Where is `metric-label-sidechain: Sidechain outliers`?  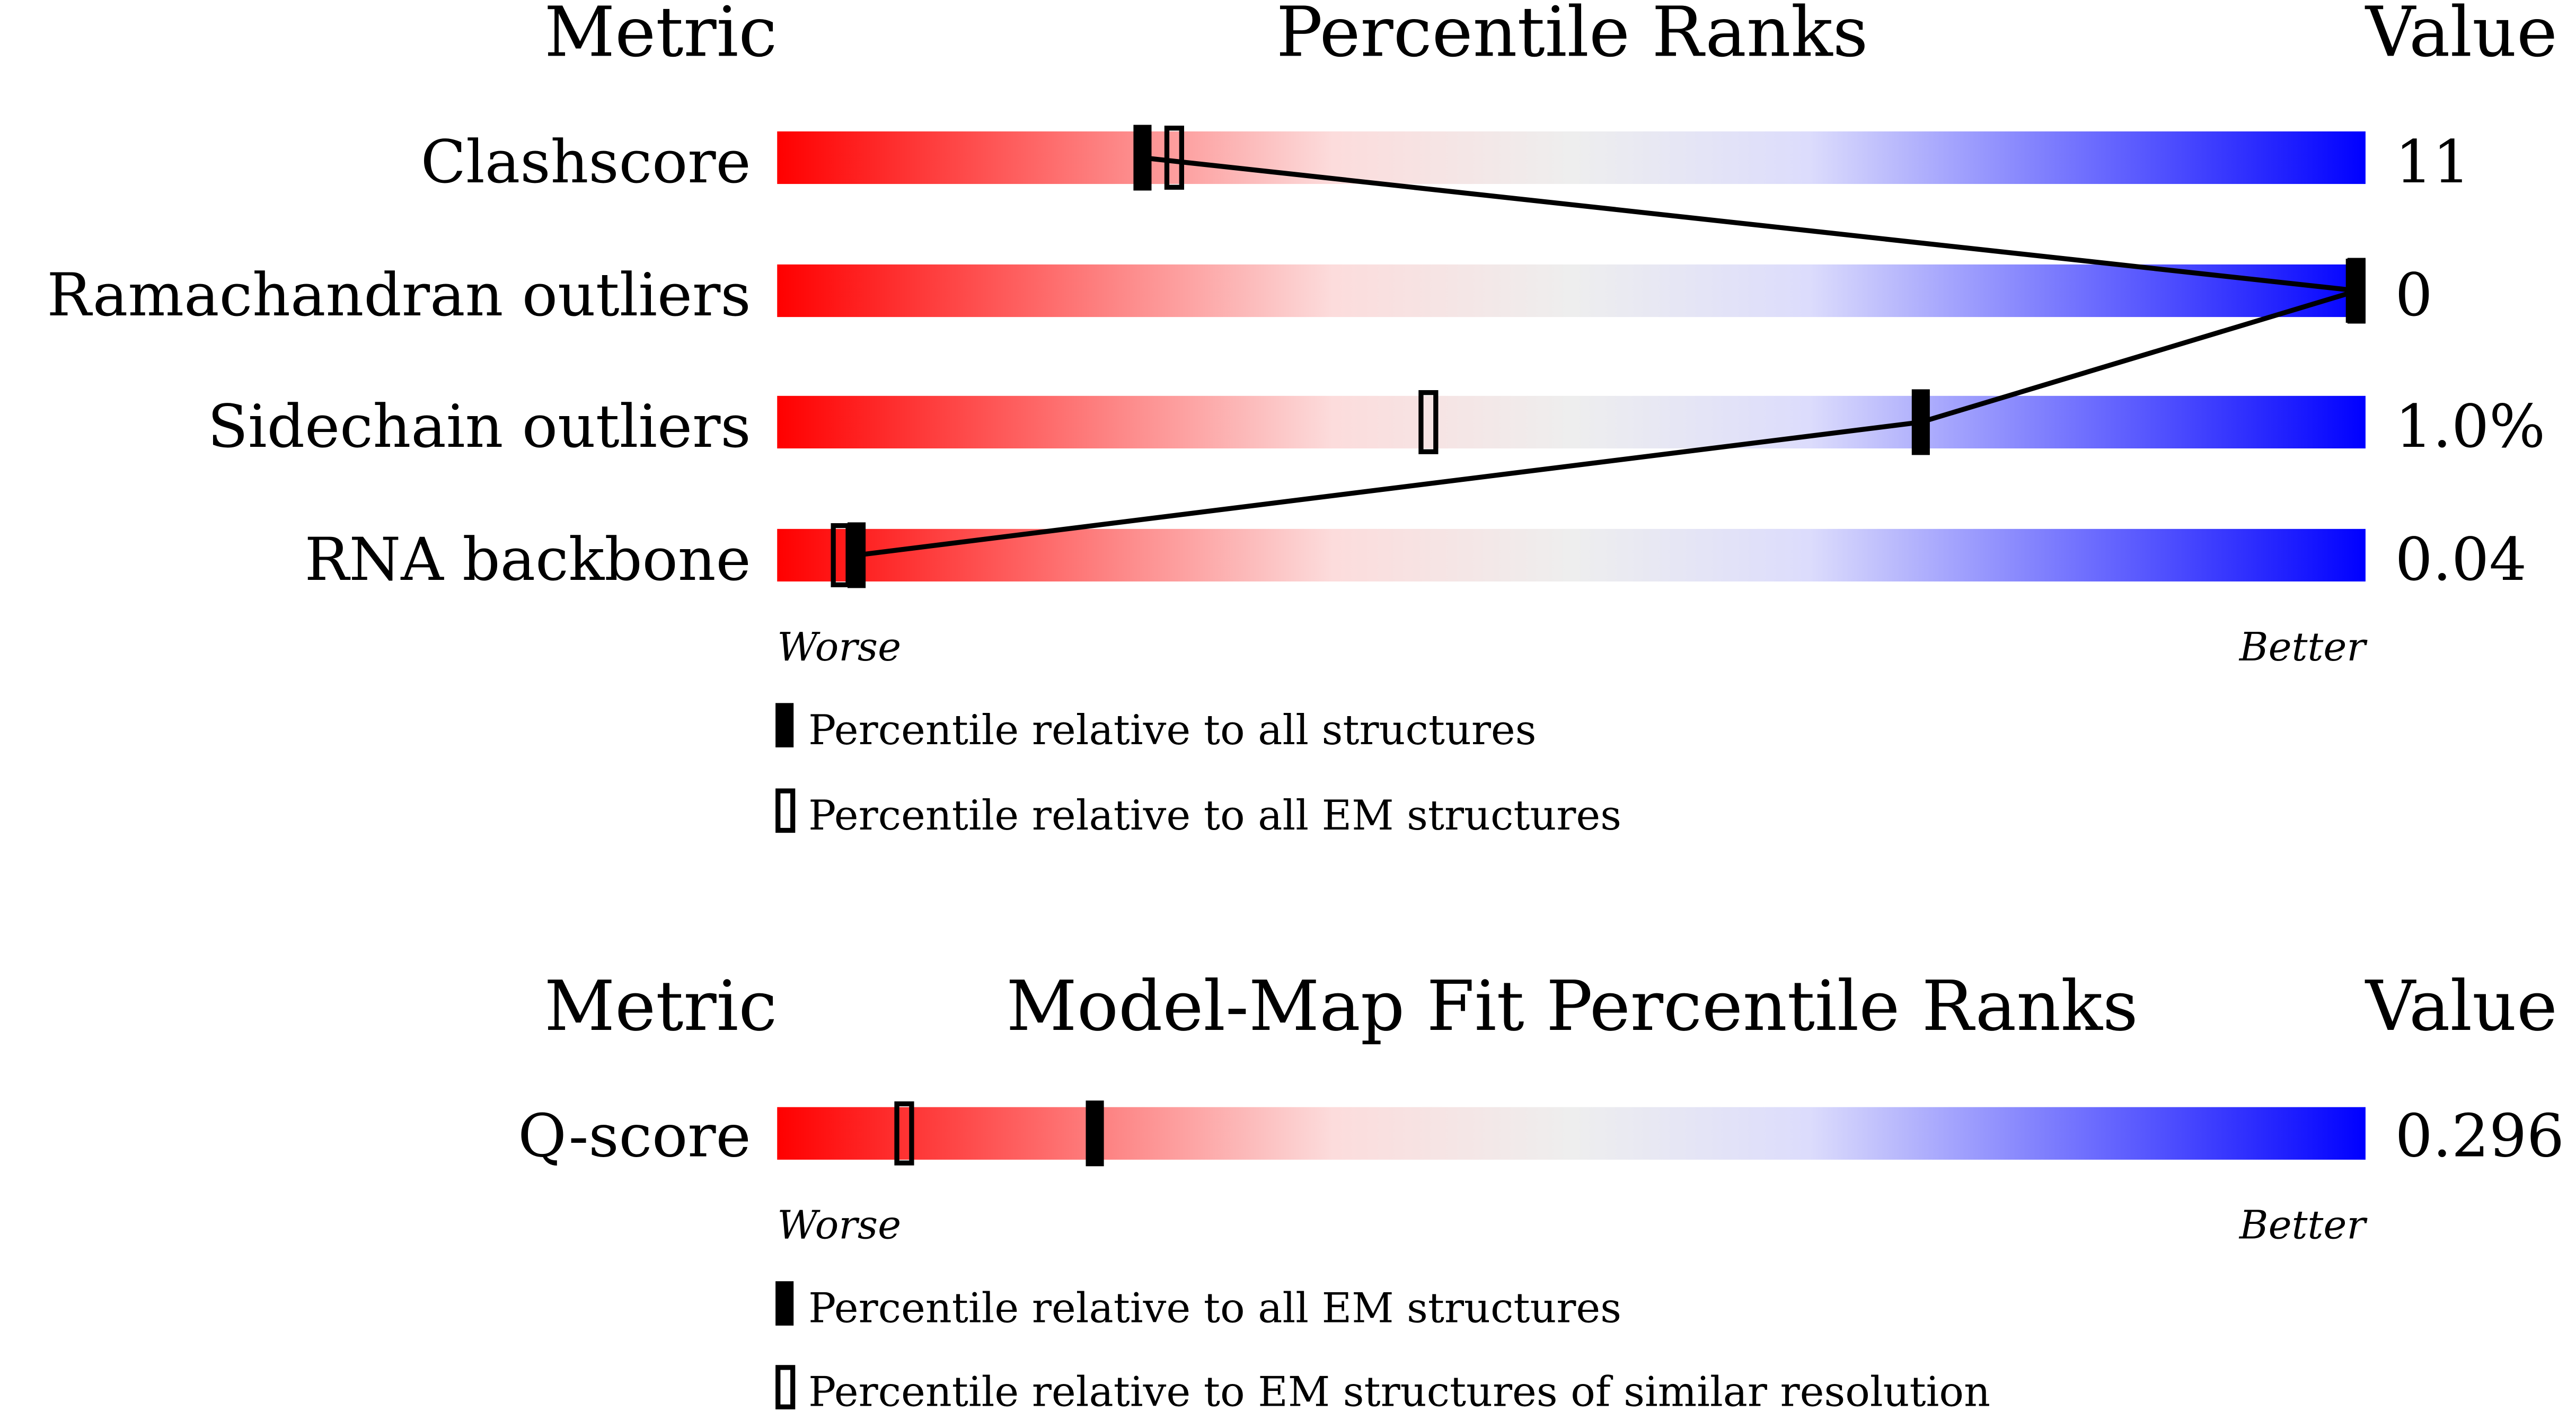 metric-label-sidechain: Sidechain outliers is located at coordinates (479, 426).